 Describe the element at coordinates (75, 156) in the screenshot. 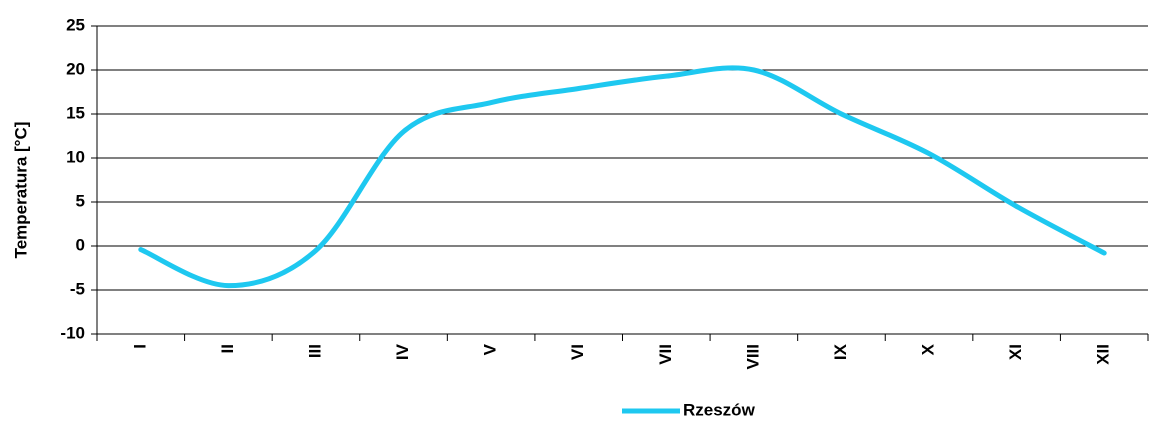

I see `y-tick-label: 10` at that location.